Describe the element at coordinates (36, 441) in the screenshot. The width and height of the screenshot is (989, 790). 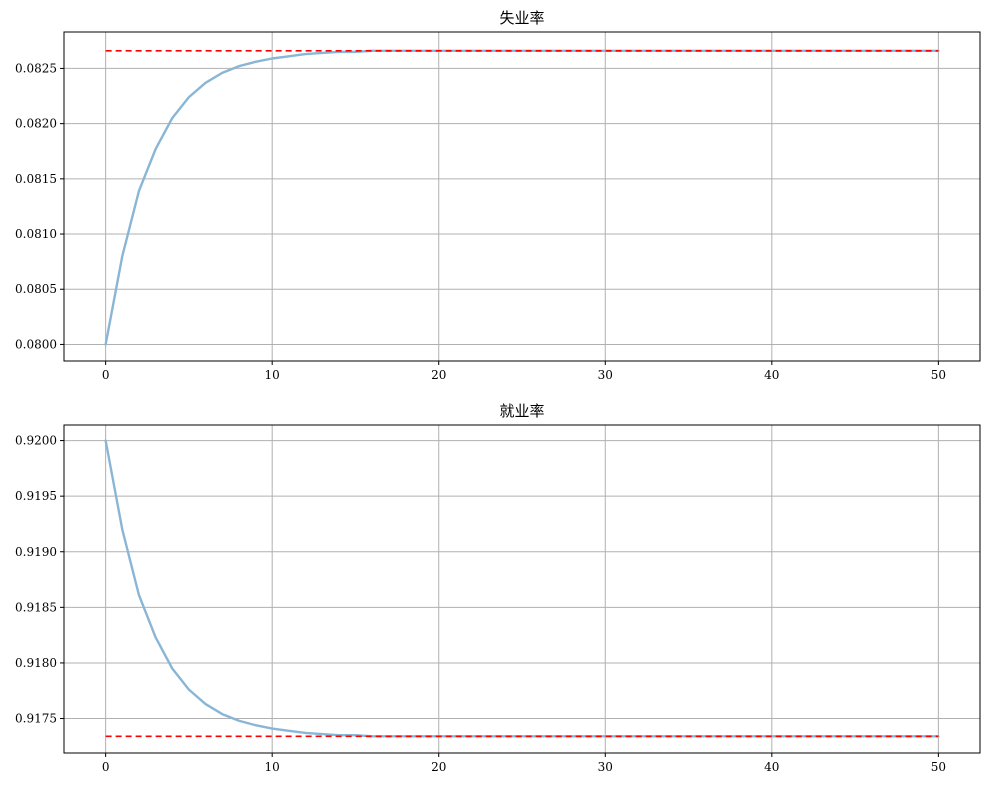
I see `y-tick-label: 0.9200` at that location.